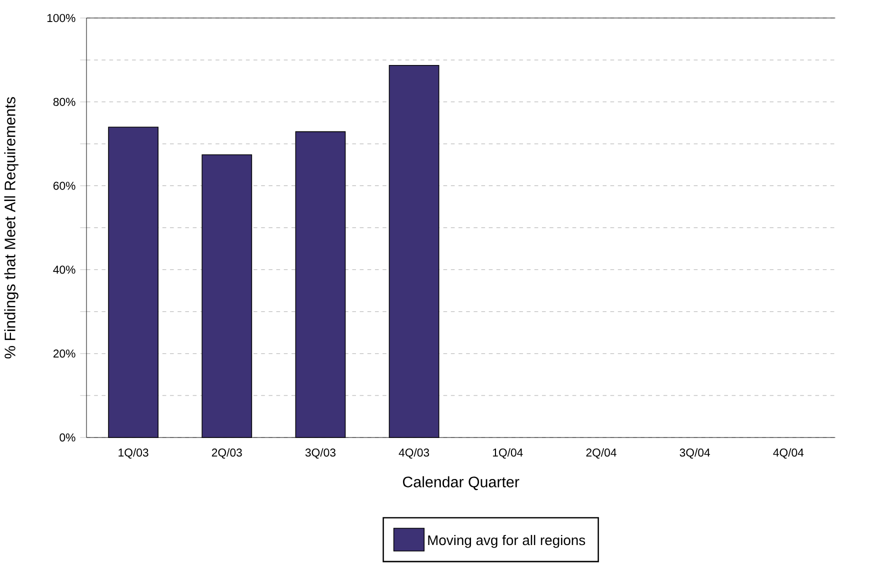 This screenshot has height=576, width=882. What do you see at coordinates (227, 453) in the screenshot?
I see `x-tick-label: 2Q/03` at bounding box center [227, 453].